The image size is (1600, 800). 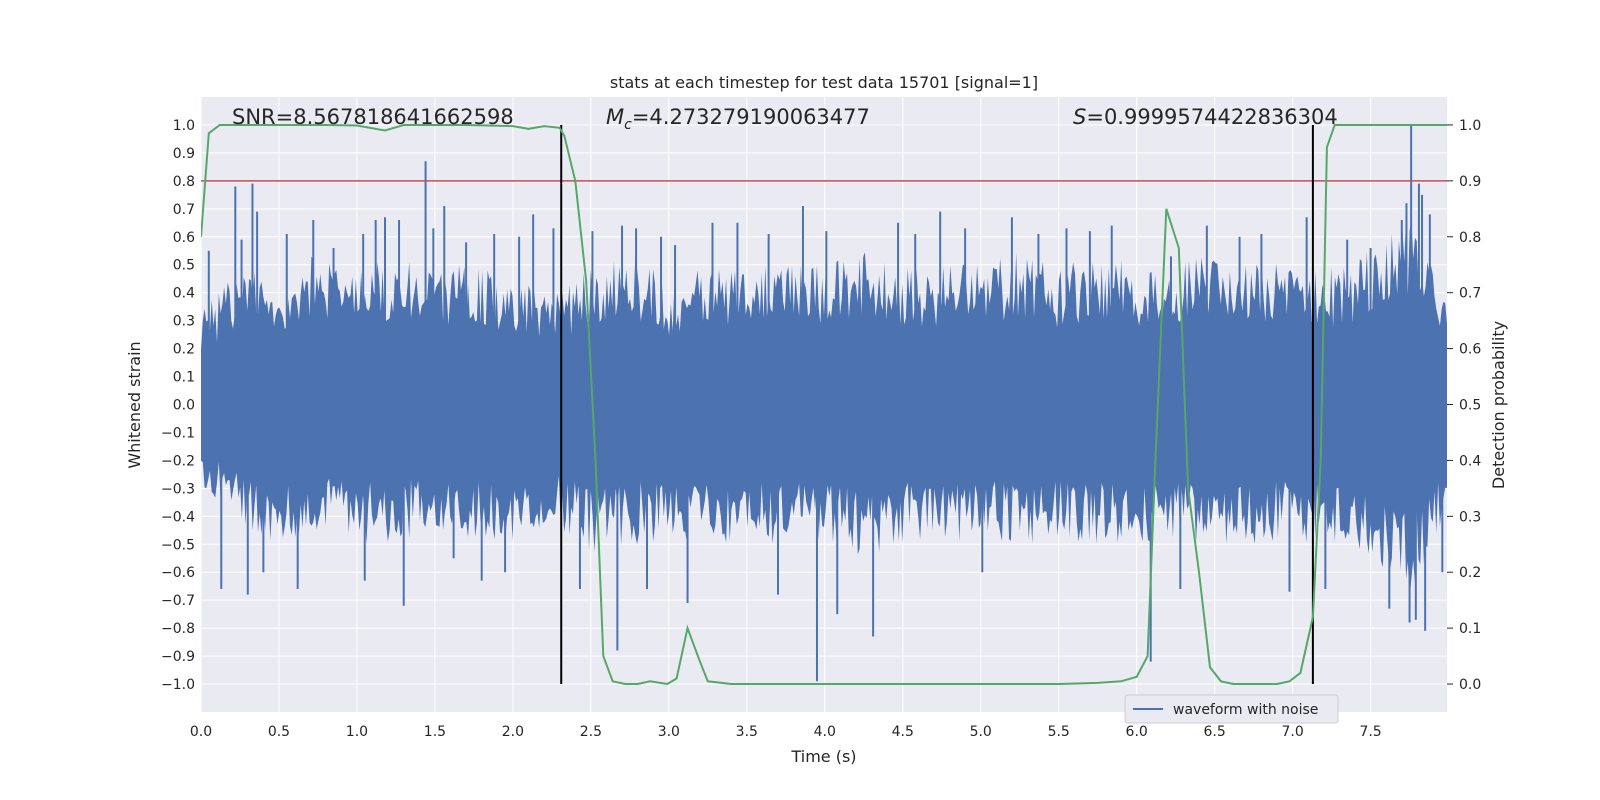 What do you see at coordinates (178, 545) in the screenshot?
I see `y-tick-label: −0.5` at bounding box center [178, 545].